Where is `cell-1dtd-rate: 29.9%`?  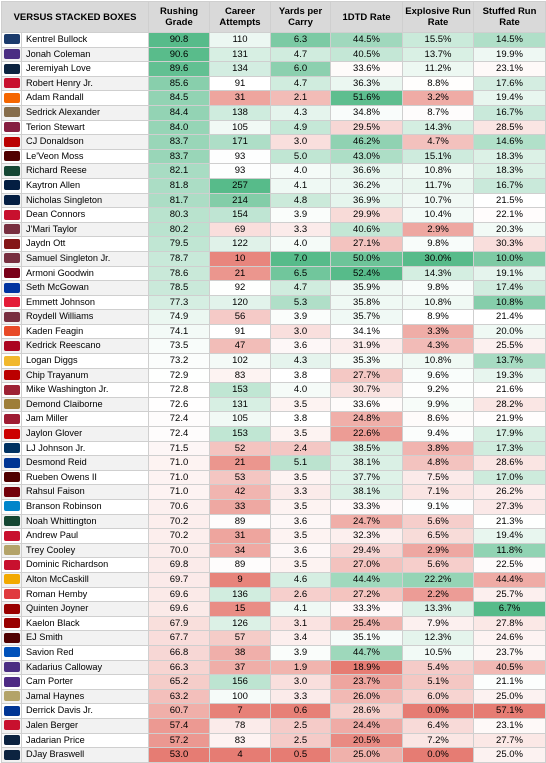 cell-1dtd-rate: 29.9% is located at coordinates (367, 215).